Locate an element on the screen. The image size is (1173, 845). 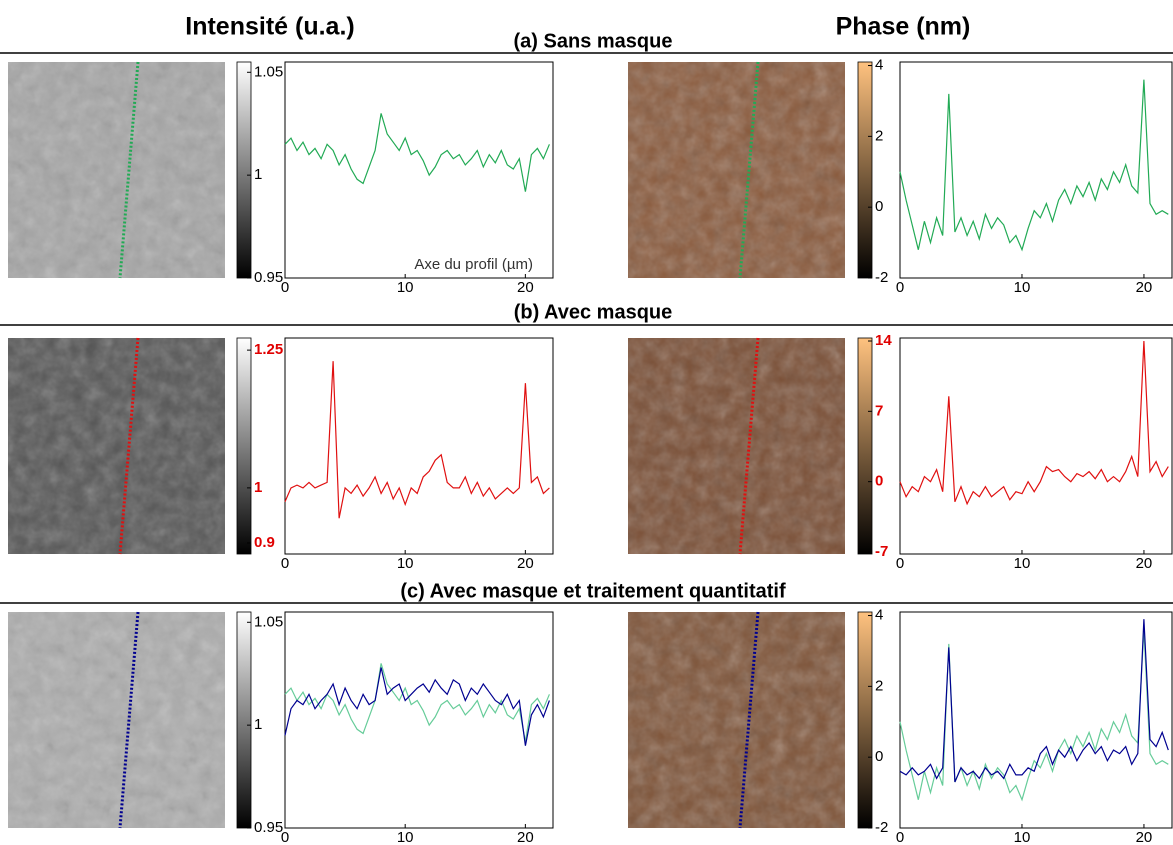
y-tick-label: 7 is located at coordinates (879, 410).